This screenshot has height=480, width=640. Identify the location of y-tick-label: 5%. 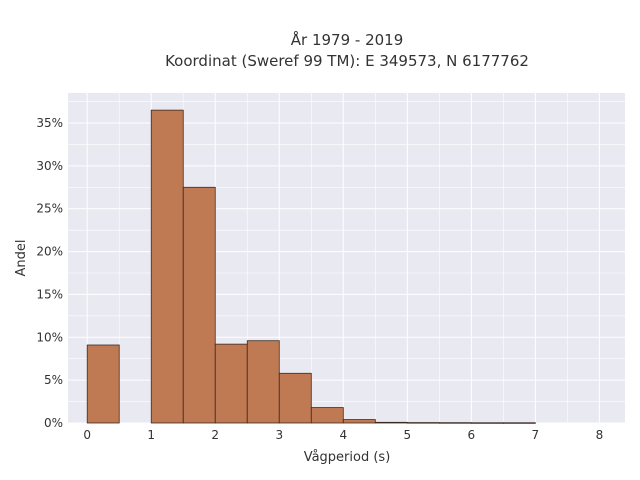
(53, 380).